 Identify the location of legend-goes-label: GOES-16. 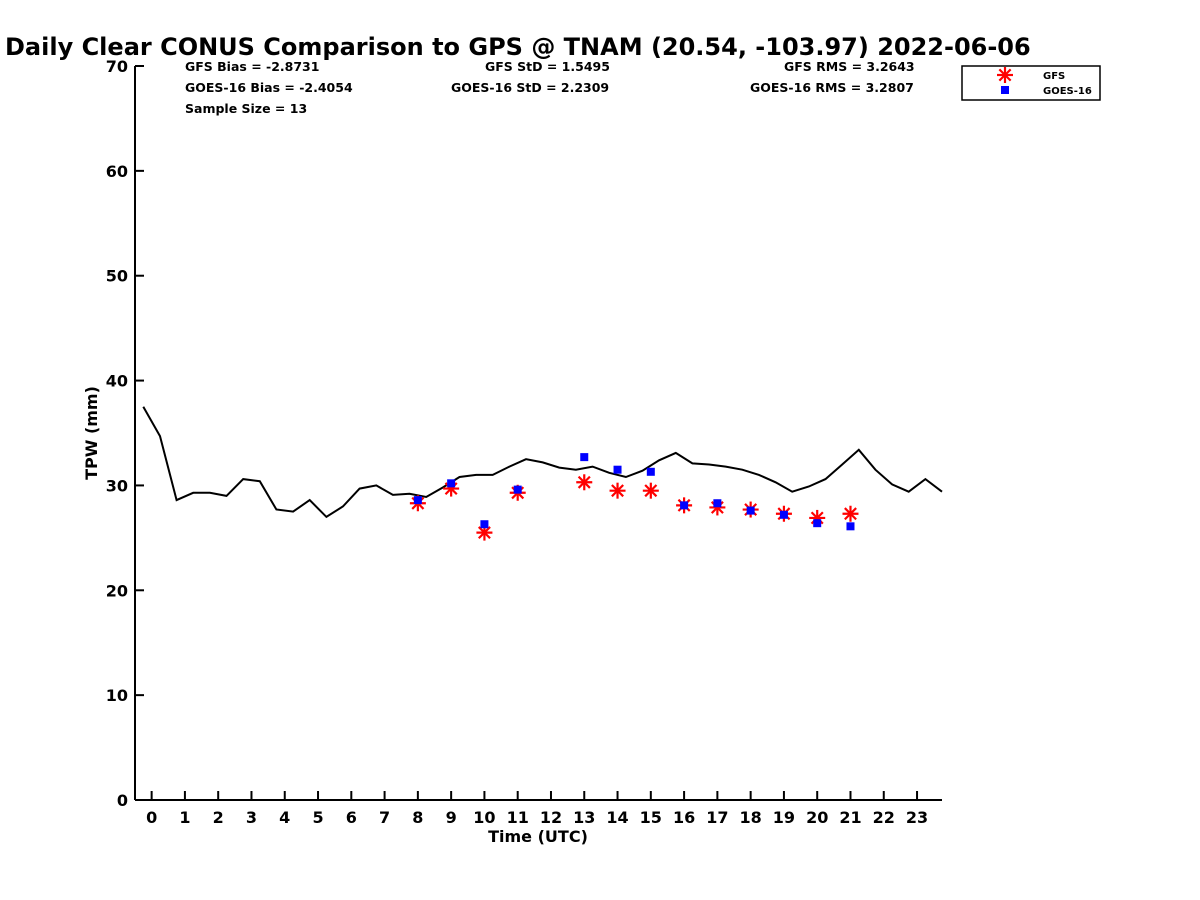
(1067, 91).